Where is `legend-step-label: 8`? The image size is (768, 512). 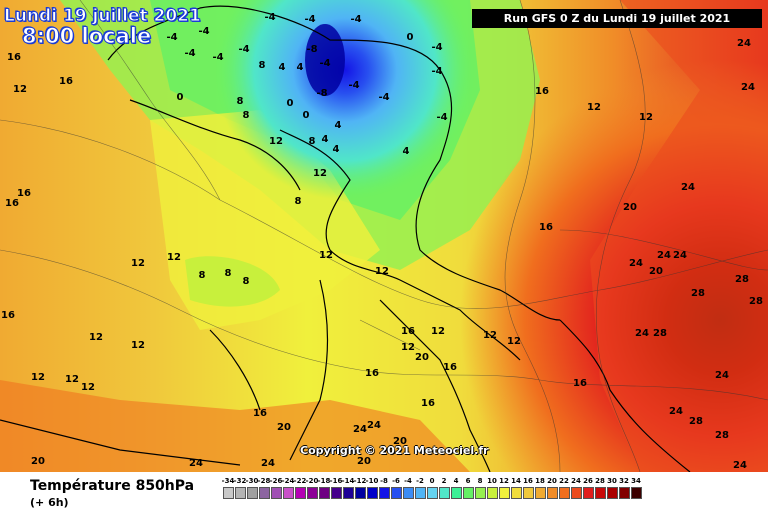
legend-step-label: 8 is located at coordinates (480, 481).